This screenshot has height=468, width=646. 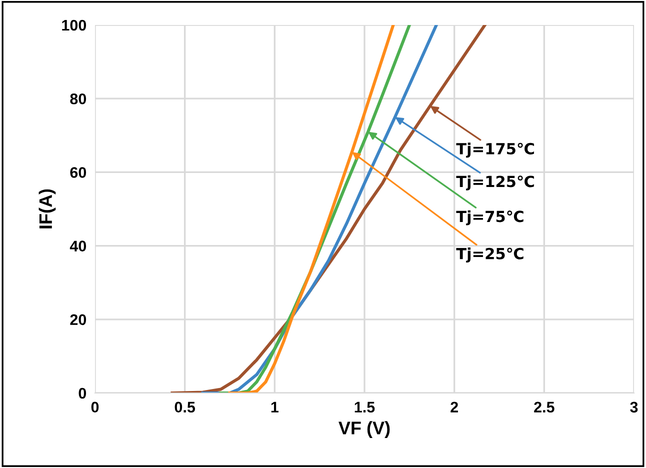 I want to click on x-tick-label: 2, so click(x=454, y=407).